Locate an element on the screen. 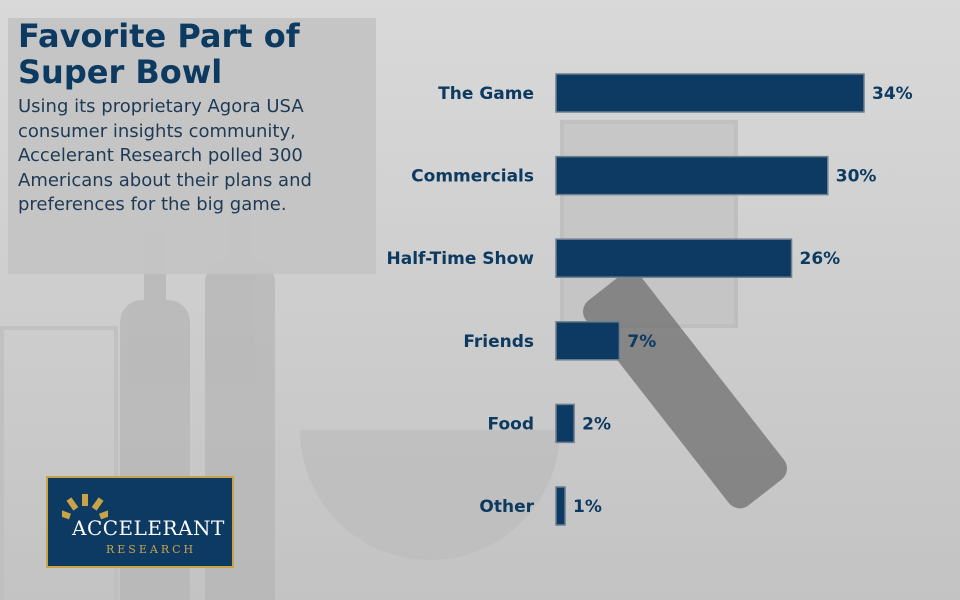 The width and height of the screenshot is (960, 600). data-label: 2% is located at coordinates (596, 424).